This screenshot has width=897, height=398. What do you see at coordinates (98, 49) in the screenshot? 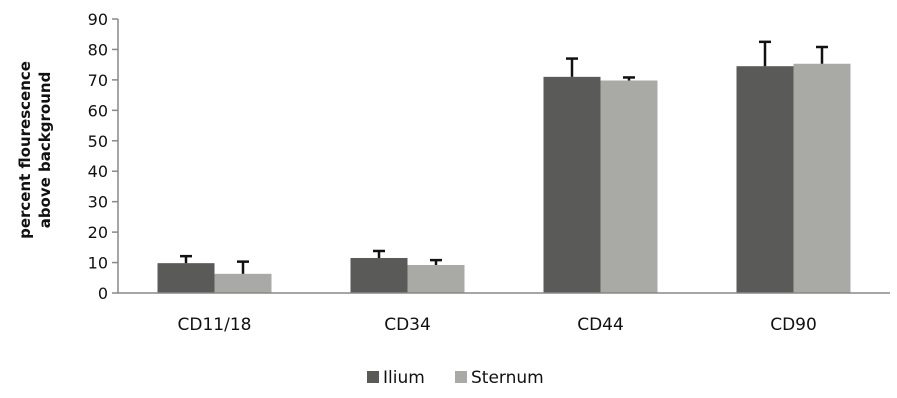
I see `y-tick-label: 80` at bounding box center [98, 49].